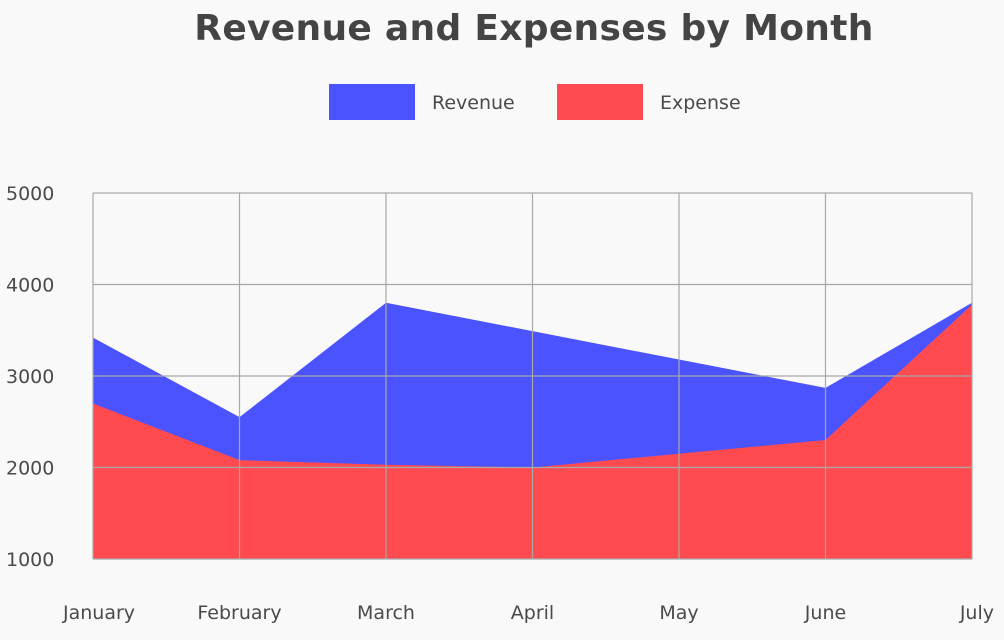  Describe the element at coordinates (700, 103) in the screenshot. I see `legend-label-expense: Expense` at that location.